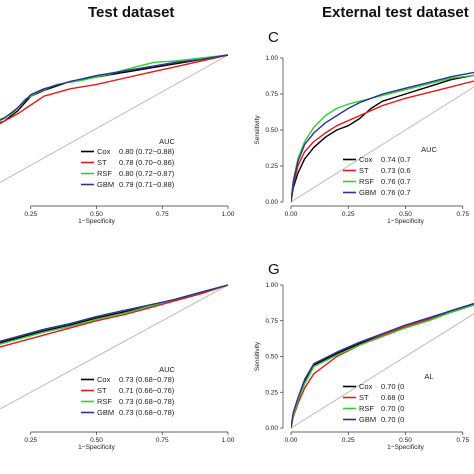 Image resolution: width=474 pixels, height=474 pixels. Describe the element at coordinates (396, 170) in the screenshot. I see `legend-auc-value: 0.73 (0.6` at that location.